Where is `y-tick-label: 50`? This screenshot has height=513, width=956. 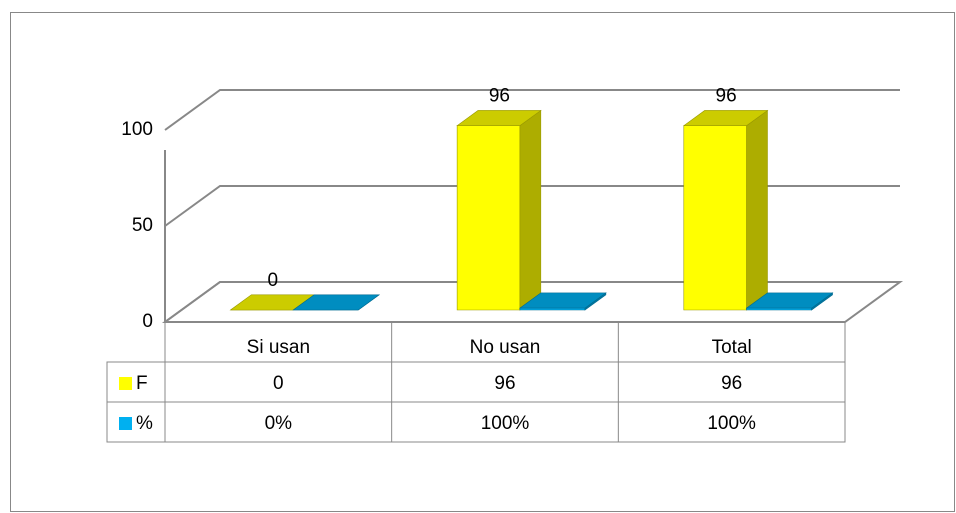
y-tick-label: 50 is located at coordinates (142, 225).